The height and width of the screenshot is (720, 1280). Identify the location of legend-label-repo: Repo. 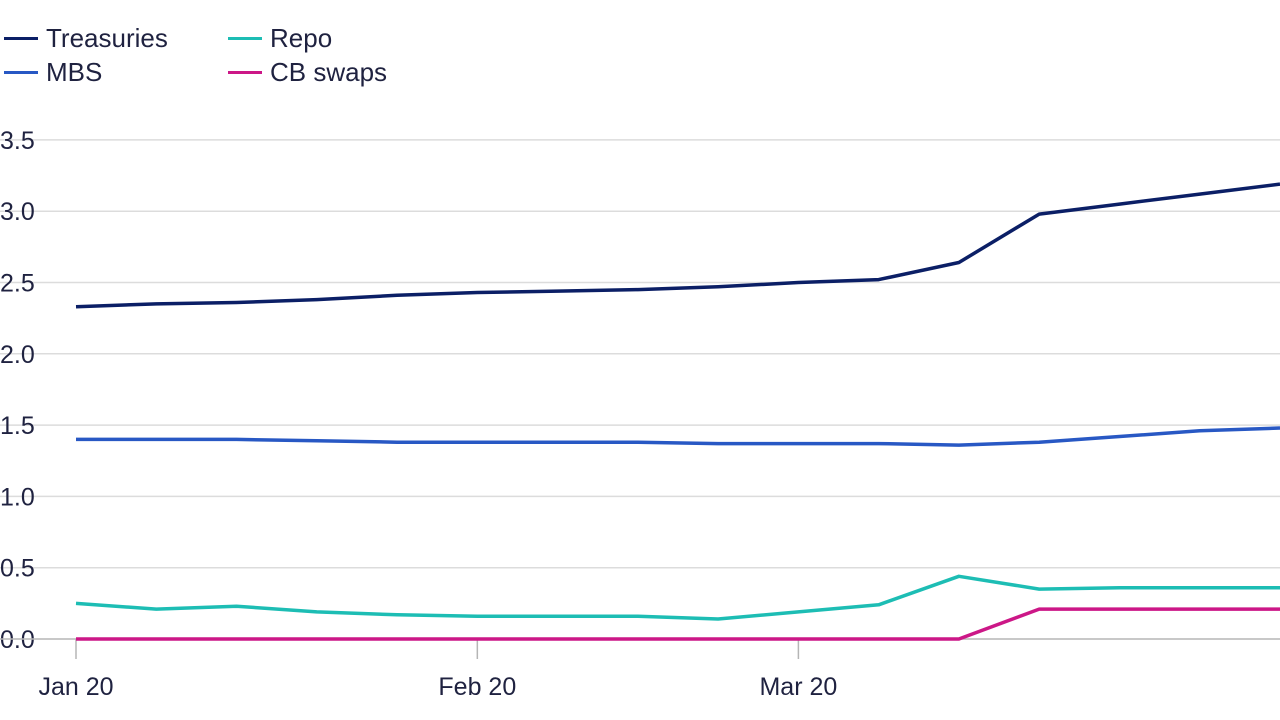
(301, 37).